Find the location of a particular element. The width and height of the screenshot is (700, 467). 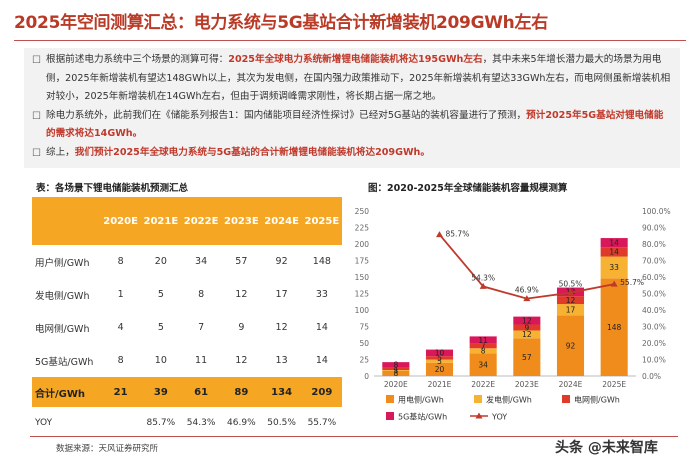

table-cell: 92 is located at coordinates (281, 261).